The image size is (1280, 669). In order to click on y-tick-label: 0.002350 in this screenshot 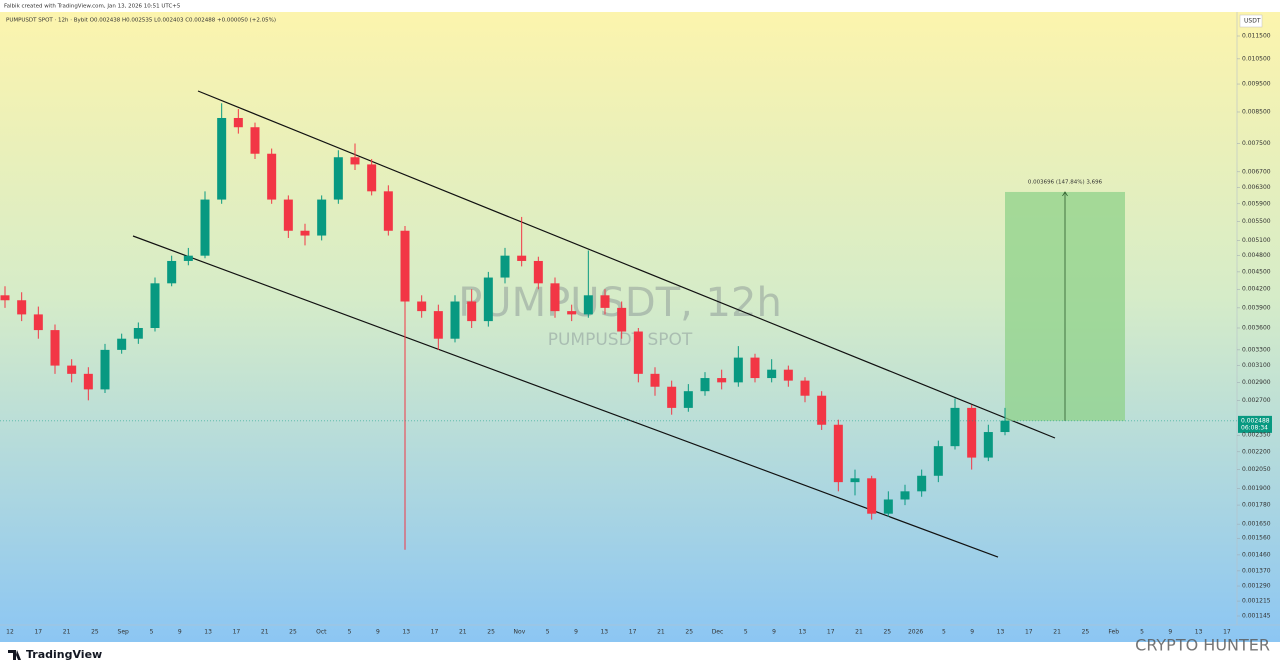, I will do `click(1256, 435)`.